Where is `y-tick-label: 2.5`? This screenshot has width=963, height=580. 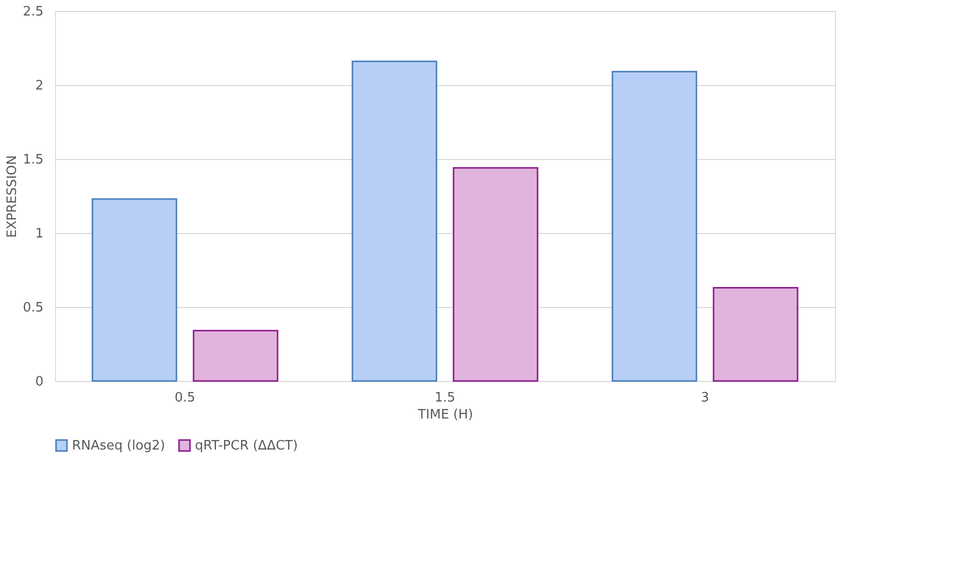 y-tick-label: 2.5 is located at coordinates (33, 12).